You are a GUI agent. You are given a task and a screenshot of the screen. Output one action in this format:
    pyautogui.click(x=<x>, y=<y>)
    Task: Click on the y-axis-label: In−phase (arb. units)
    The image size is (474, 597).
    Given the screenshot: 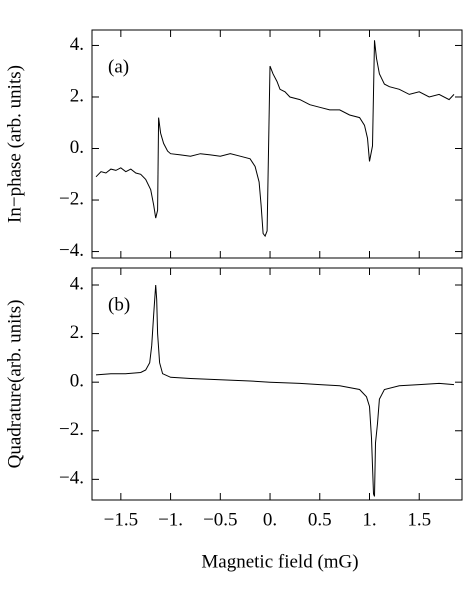 What is the action you would take?
    pyautogui.click(x=14, y=144)
    